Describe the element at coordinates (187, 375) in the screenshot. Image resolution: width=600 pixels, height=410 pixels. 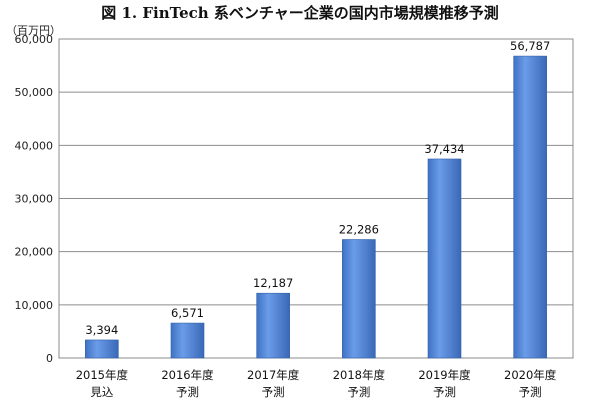
I see `x-category-label: 2016年度` at that location.